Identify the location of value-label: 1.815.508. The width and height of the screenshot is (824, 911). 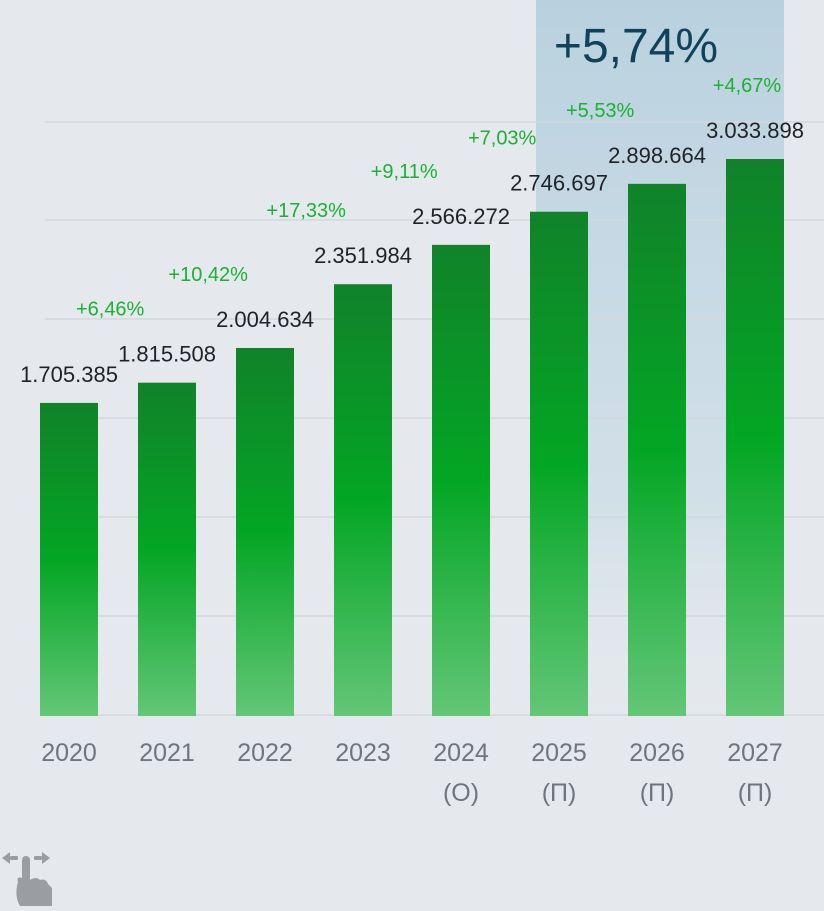
(167, 354).